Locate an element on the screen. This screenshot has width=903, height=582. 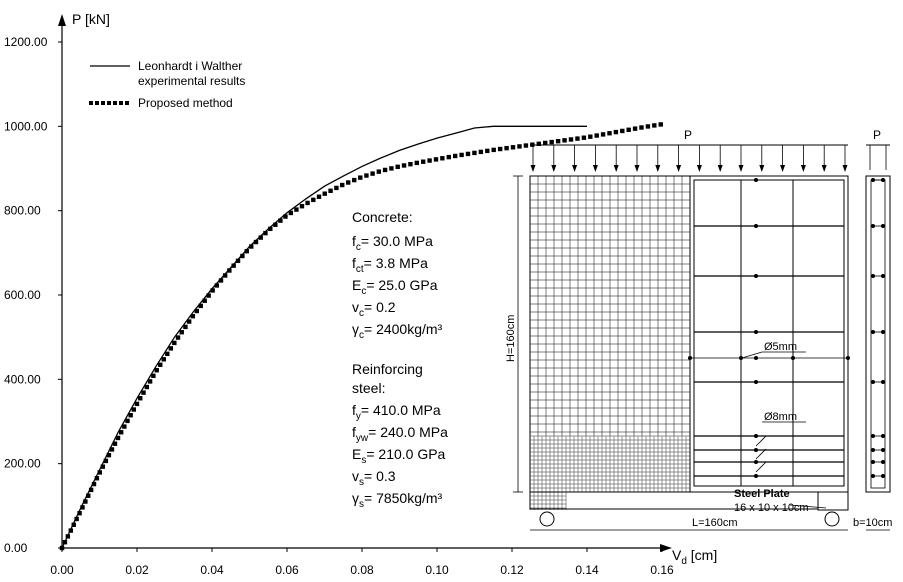
prop-fct: fct= 3.8 MPa is located at coordinates (390, 265).